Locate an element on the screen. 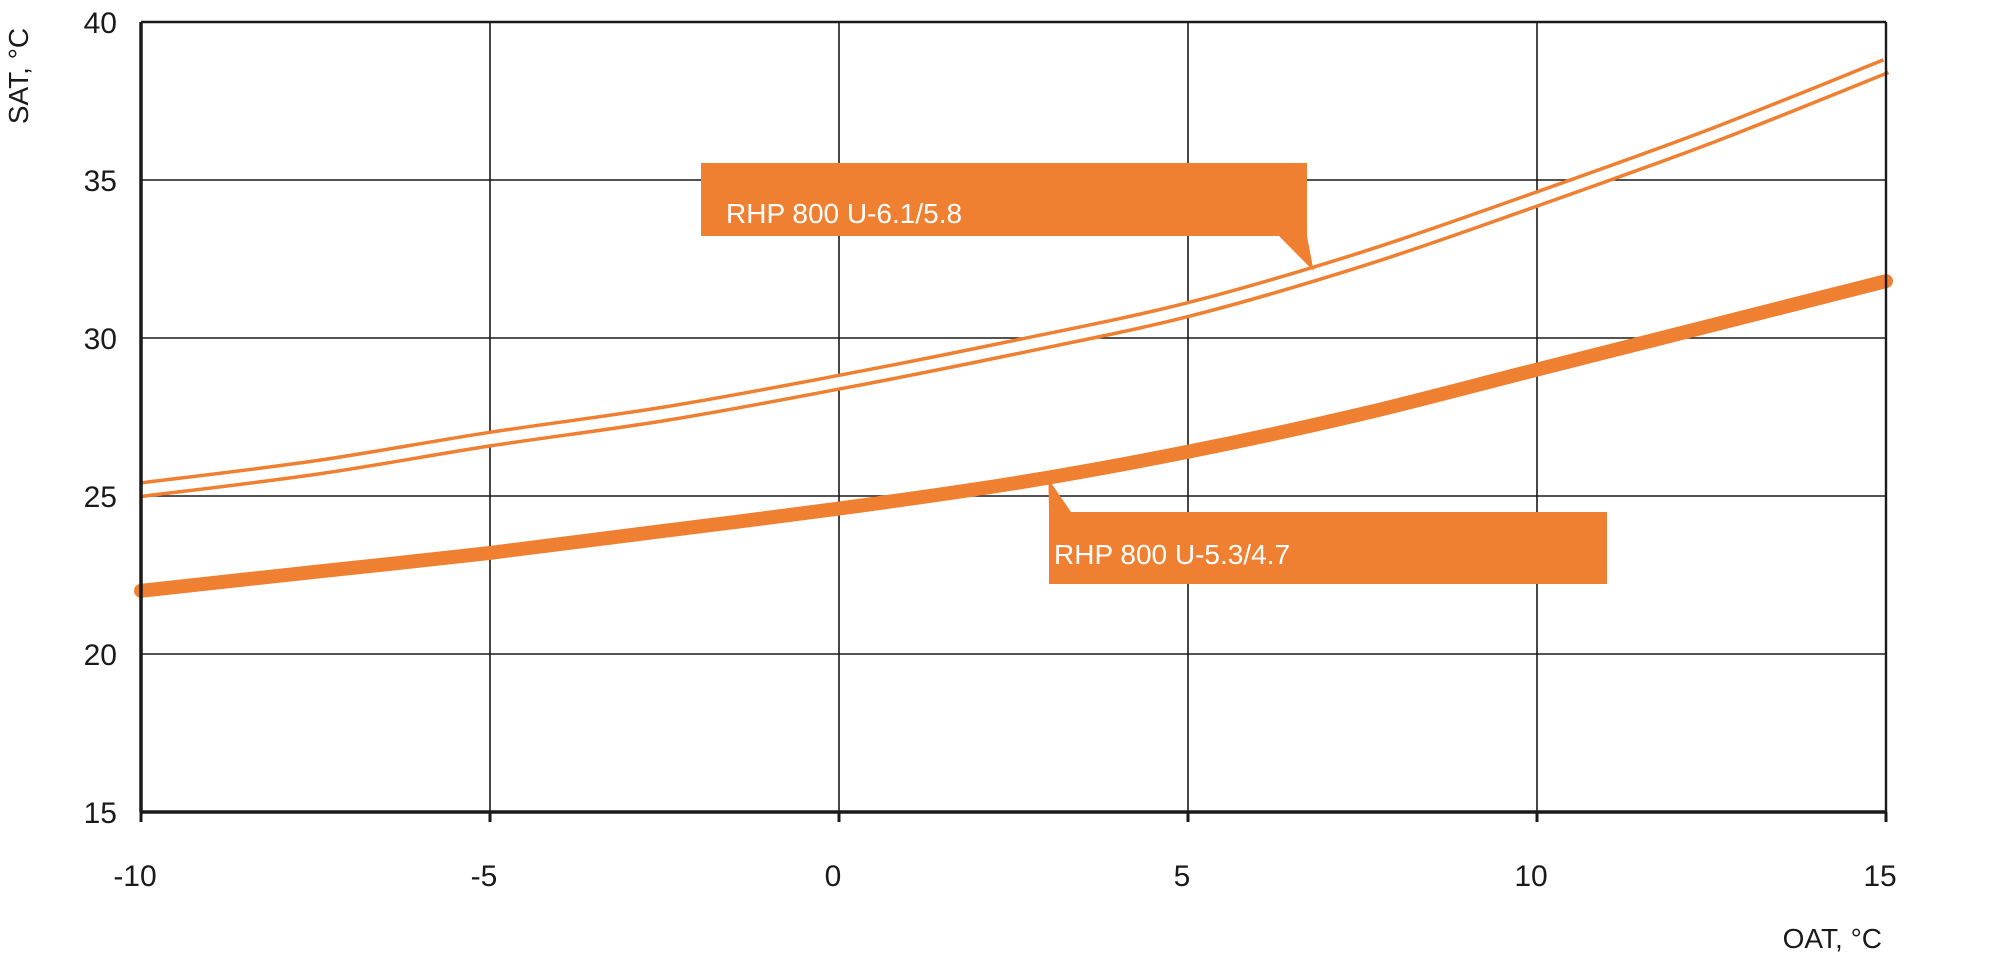  x-axis-label: OAT, °C is located at coordinates (1832, 938).